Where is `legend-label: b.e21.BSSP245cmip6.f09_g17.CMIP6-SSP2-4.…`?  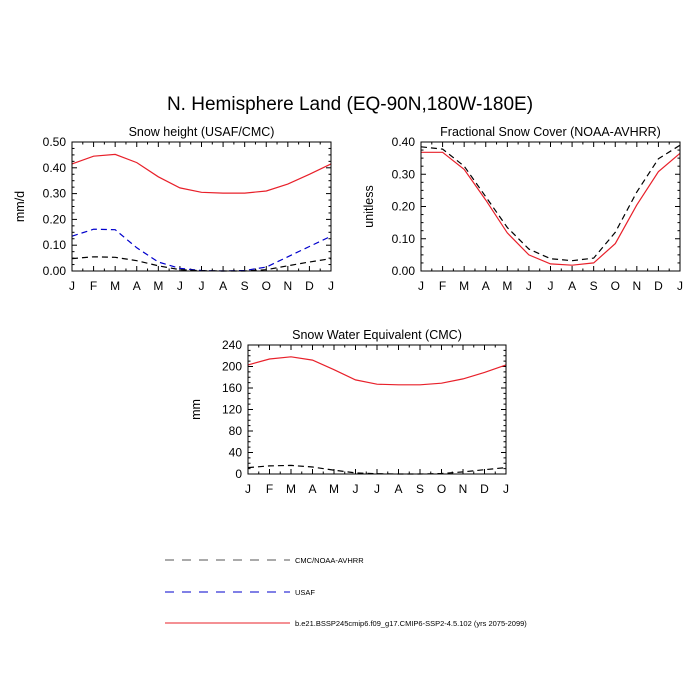
legend-label: b.e21.BSSP245cmip6.f09_g17.CMIP6-SSP2-4.… is located at coordinates (411, 623).